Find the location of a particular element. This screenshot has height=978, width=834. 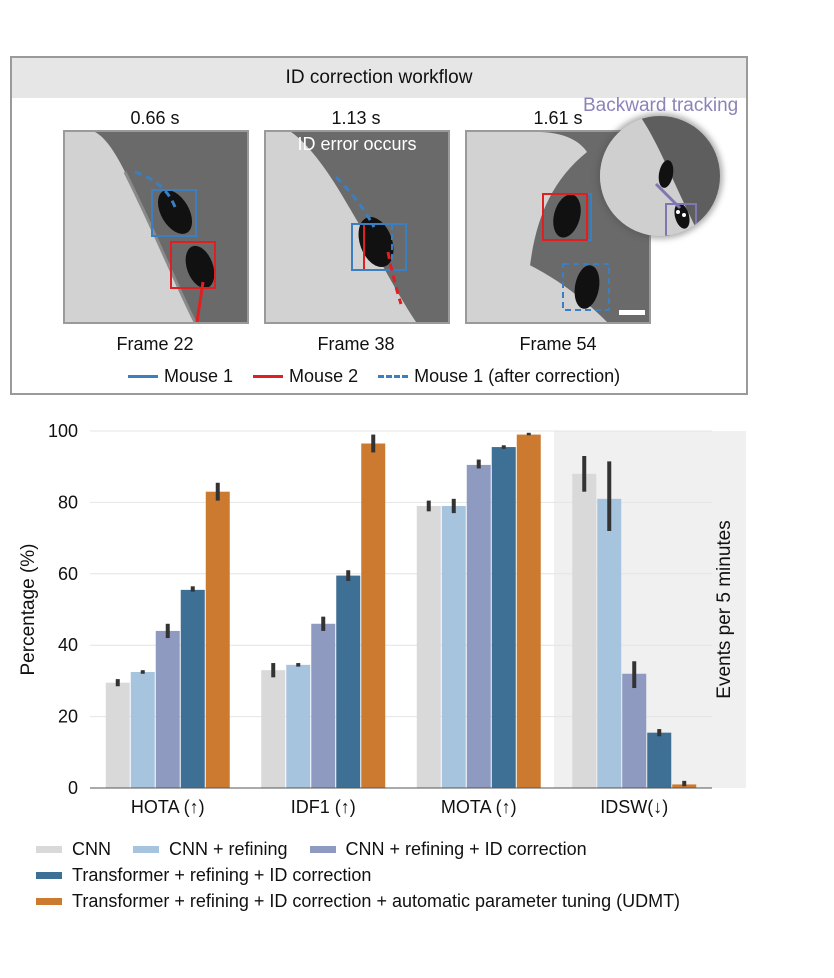

secondary-y-axis-label: Events per 5 minutes is located at coordinates (724, 609).